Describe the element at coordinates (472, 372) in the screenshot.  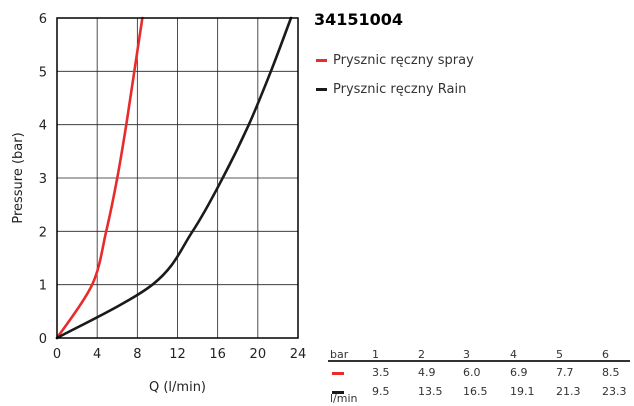
I see `table-cell: 6.0` at that location.